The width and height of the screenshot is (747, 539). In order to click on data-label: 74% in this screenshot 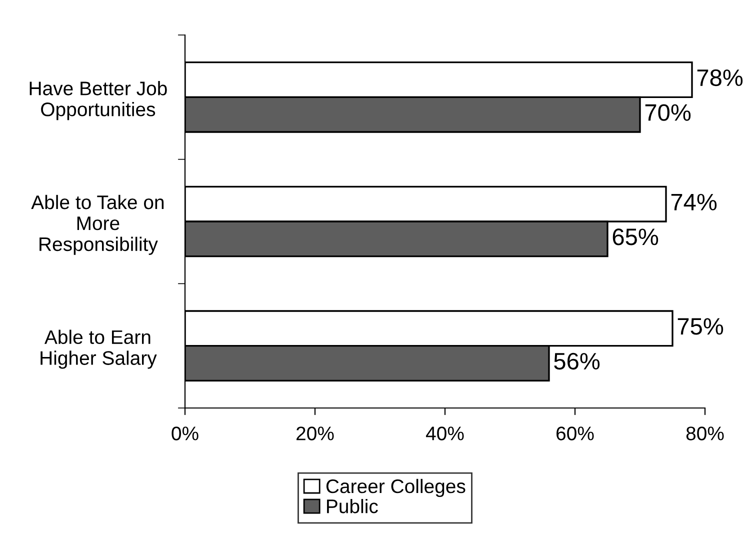, I will do `click(694, 202)`.